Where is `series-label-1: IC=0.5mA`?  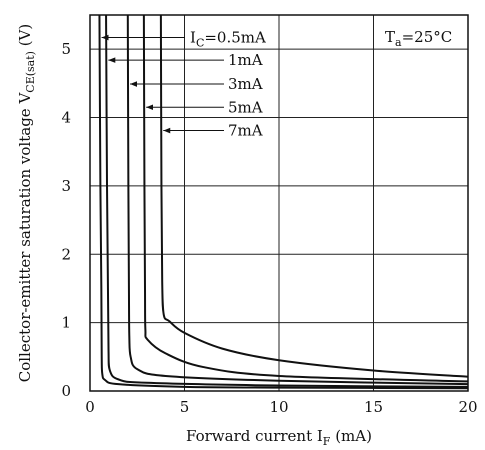 series-label-1: IC=0.5mA is located at coordinates (228, 39).